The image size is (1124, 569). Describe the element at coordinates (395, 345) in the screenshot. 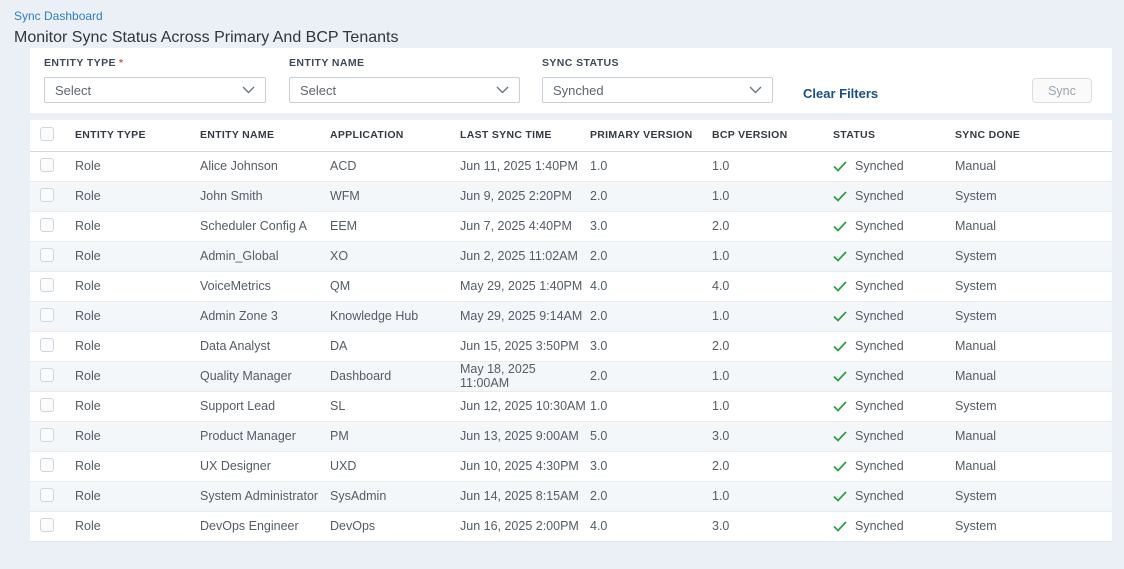

I see `cell-application: DA` at that location.